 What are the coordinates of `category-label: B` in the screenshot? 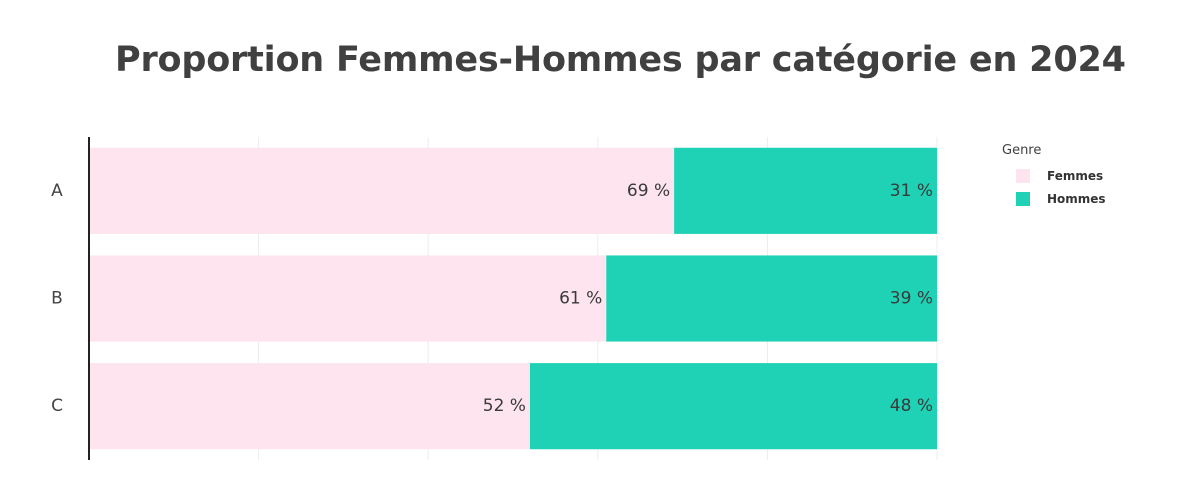 It's located at (57, 299).